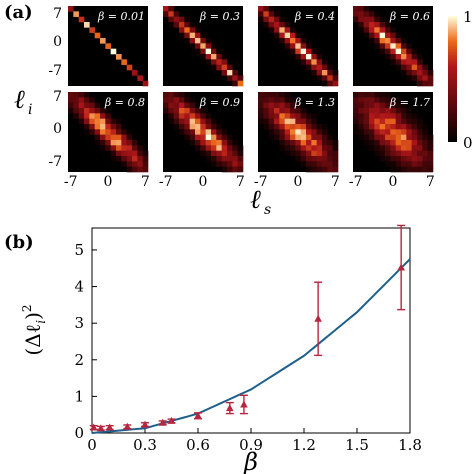 Image resolution: width=474 pixels, height=474 pixels. Describe the element at coordinates (203, 182) in the screenshot. I see `x-tick-a: 0` at that location.